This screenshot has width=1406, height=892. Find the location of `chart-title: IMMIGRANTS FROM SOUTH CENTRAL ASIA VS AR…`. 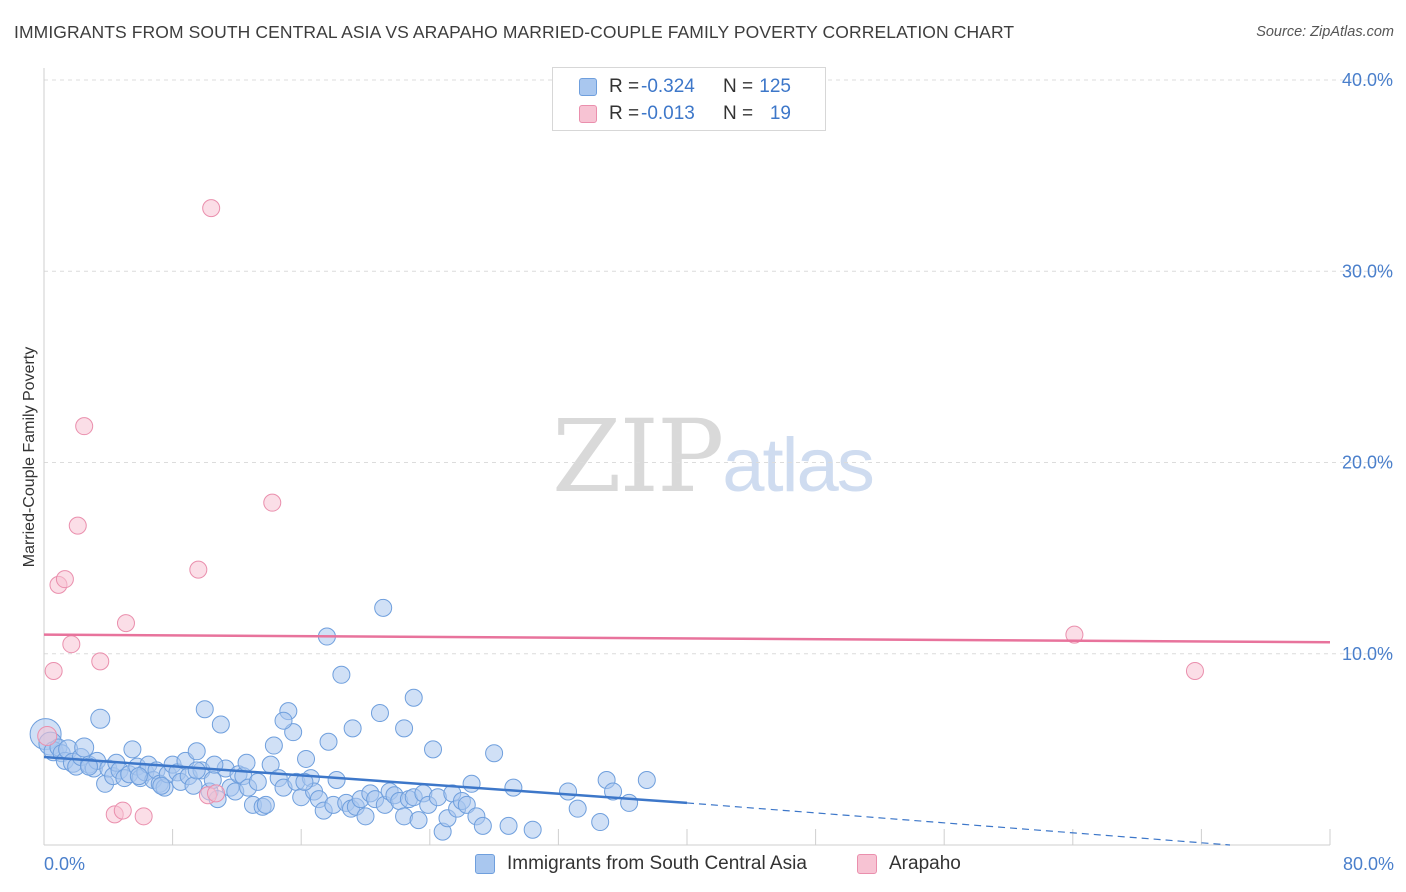

chart-title: IMMIGRANTS FROM SOUTH CENTRAL ASIA VS AR… is located at coordinates (514, 32).